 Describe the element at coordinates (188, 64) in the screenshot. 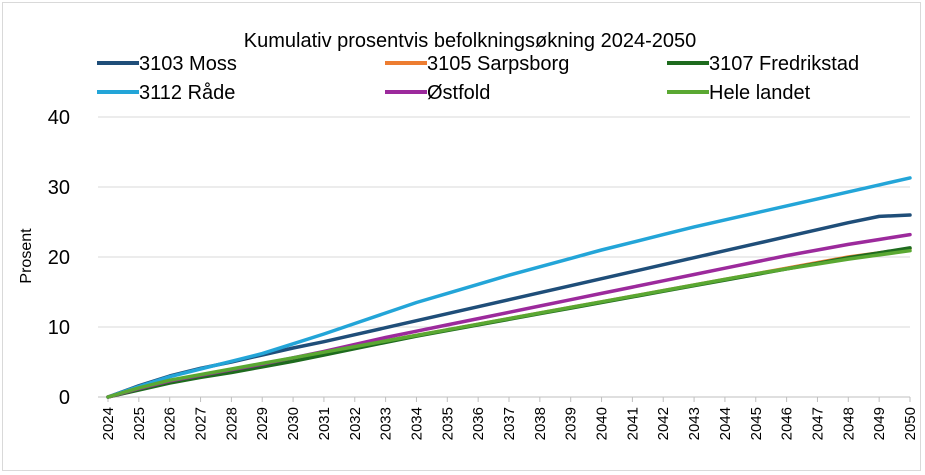

I see `legend-label: 3103 Moss` at that location.